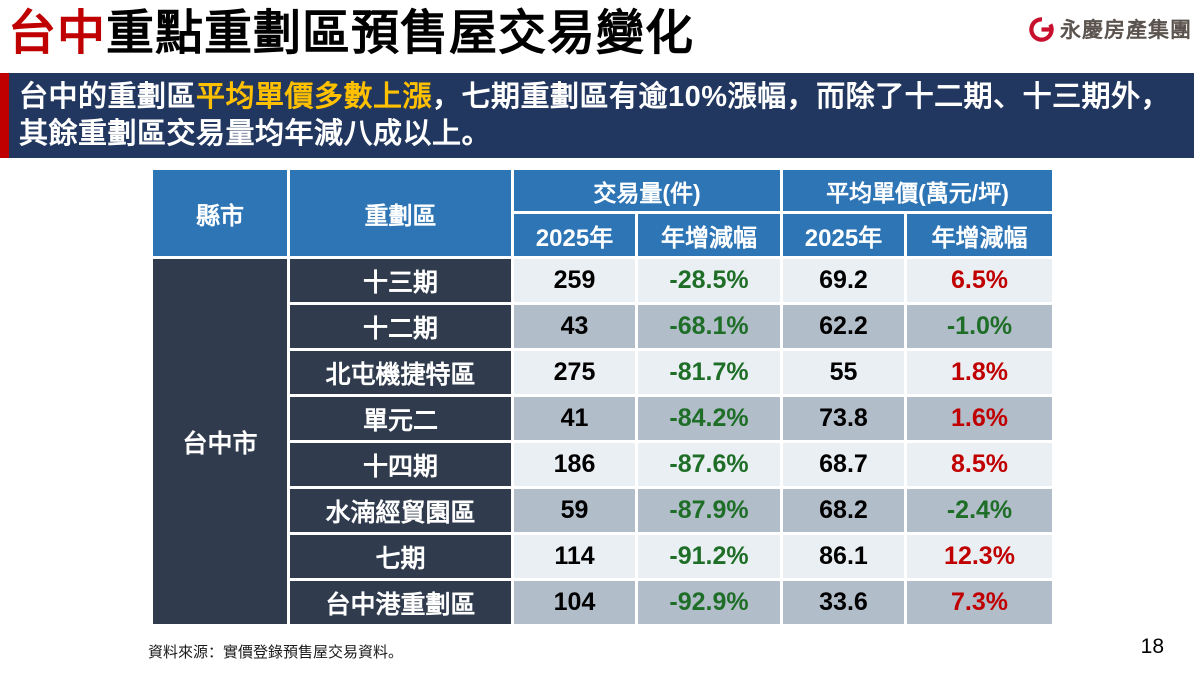  What do you see at coordinates (574, 602) in the screenshot?
I see `volume-2025-cell: 104` at bounding box center [574, 602].